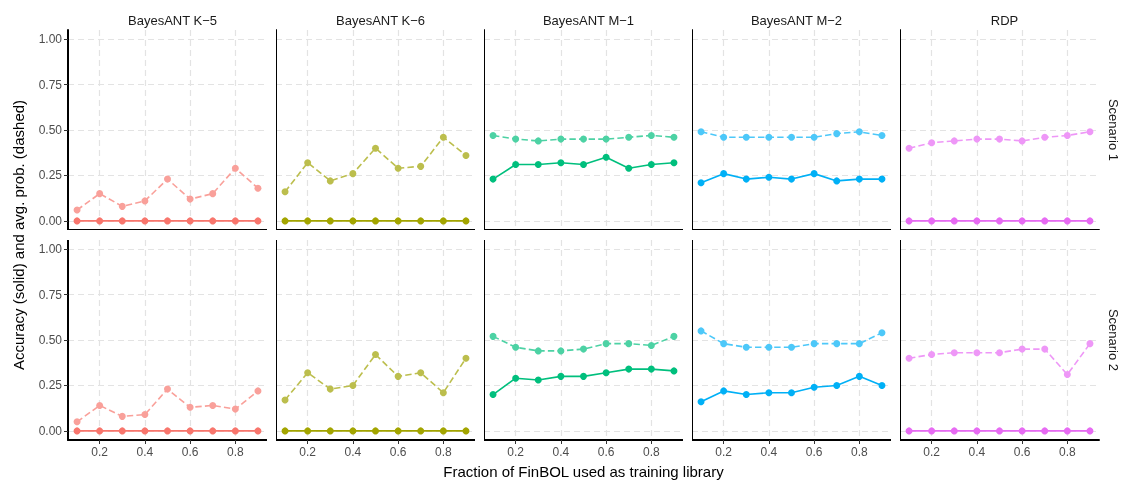 This screenshot has width=1144, height=489. Describe the element at coordinates (1113, 130) in the screenshot. I see `text: Scenario 1` at that location.